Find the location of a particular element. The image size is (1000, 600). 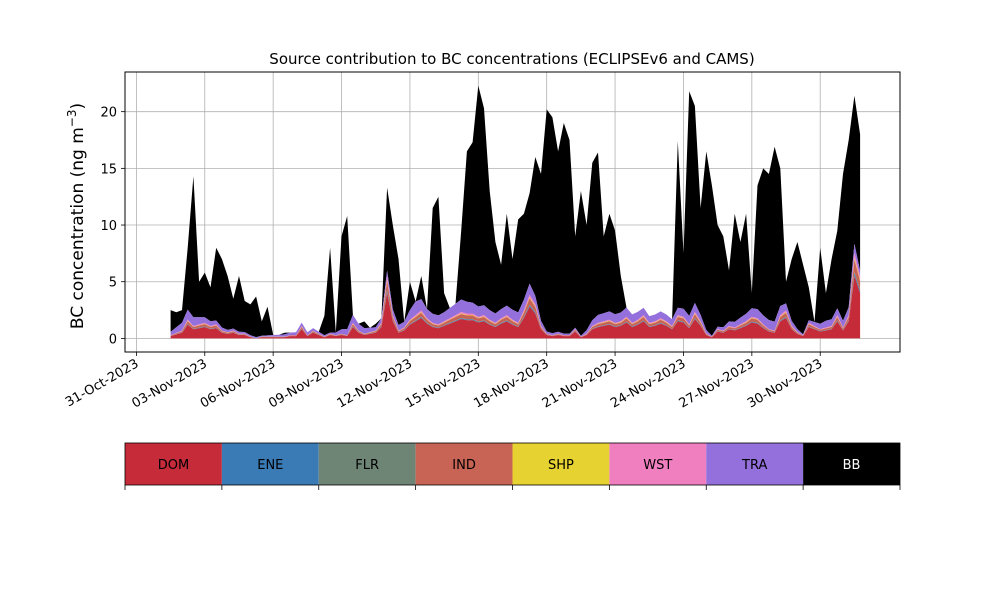

area-ene is located at coordinates (515, 306).